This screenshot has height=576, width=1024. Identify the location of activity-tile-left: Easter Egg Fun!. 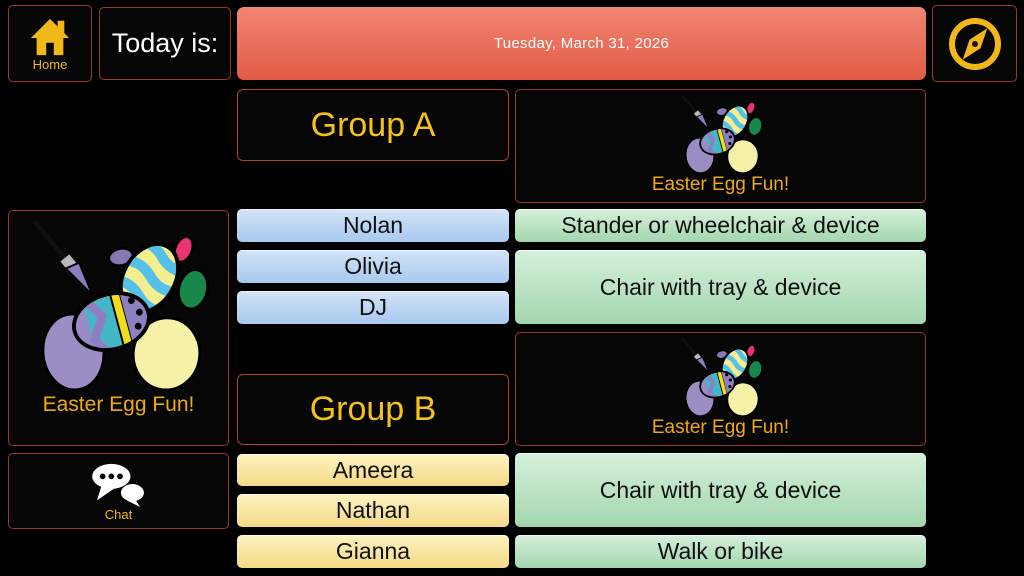
(118, 328).